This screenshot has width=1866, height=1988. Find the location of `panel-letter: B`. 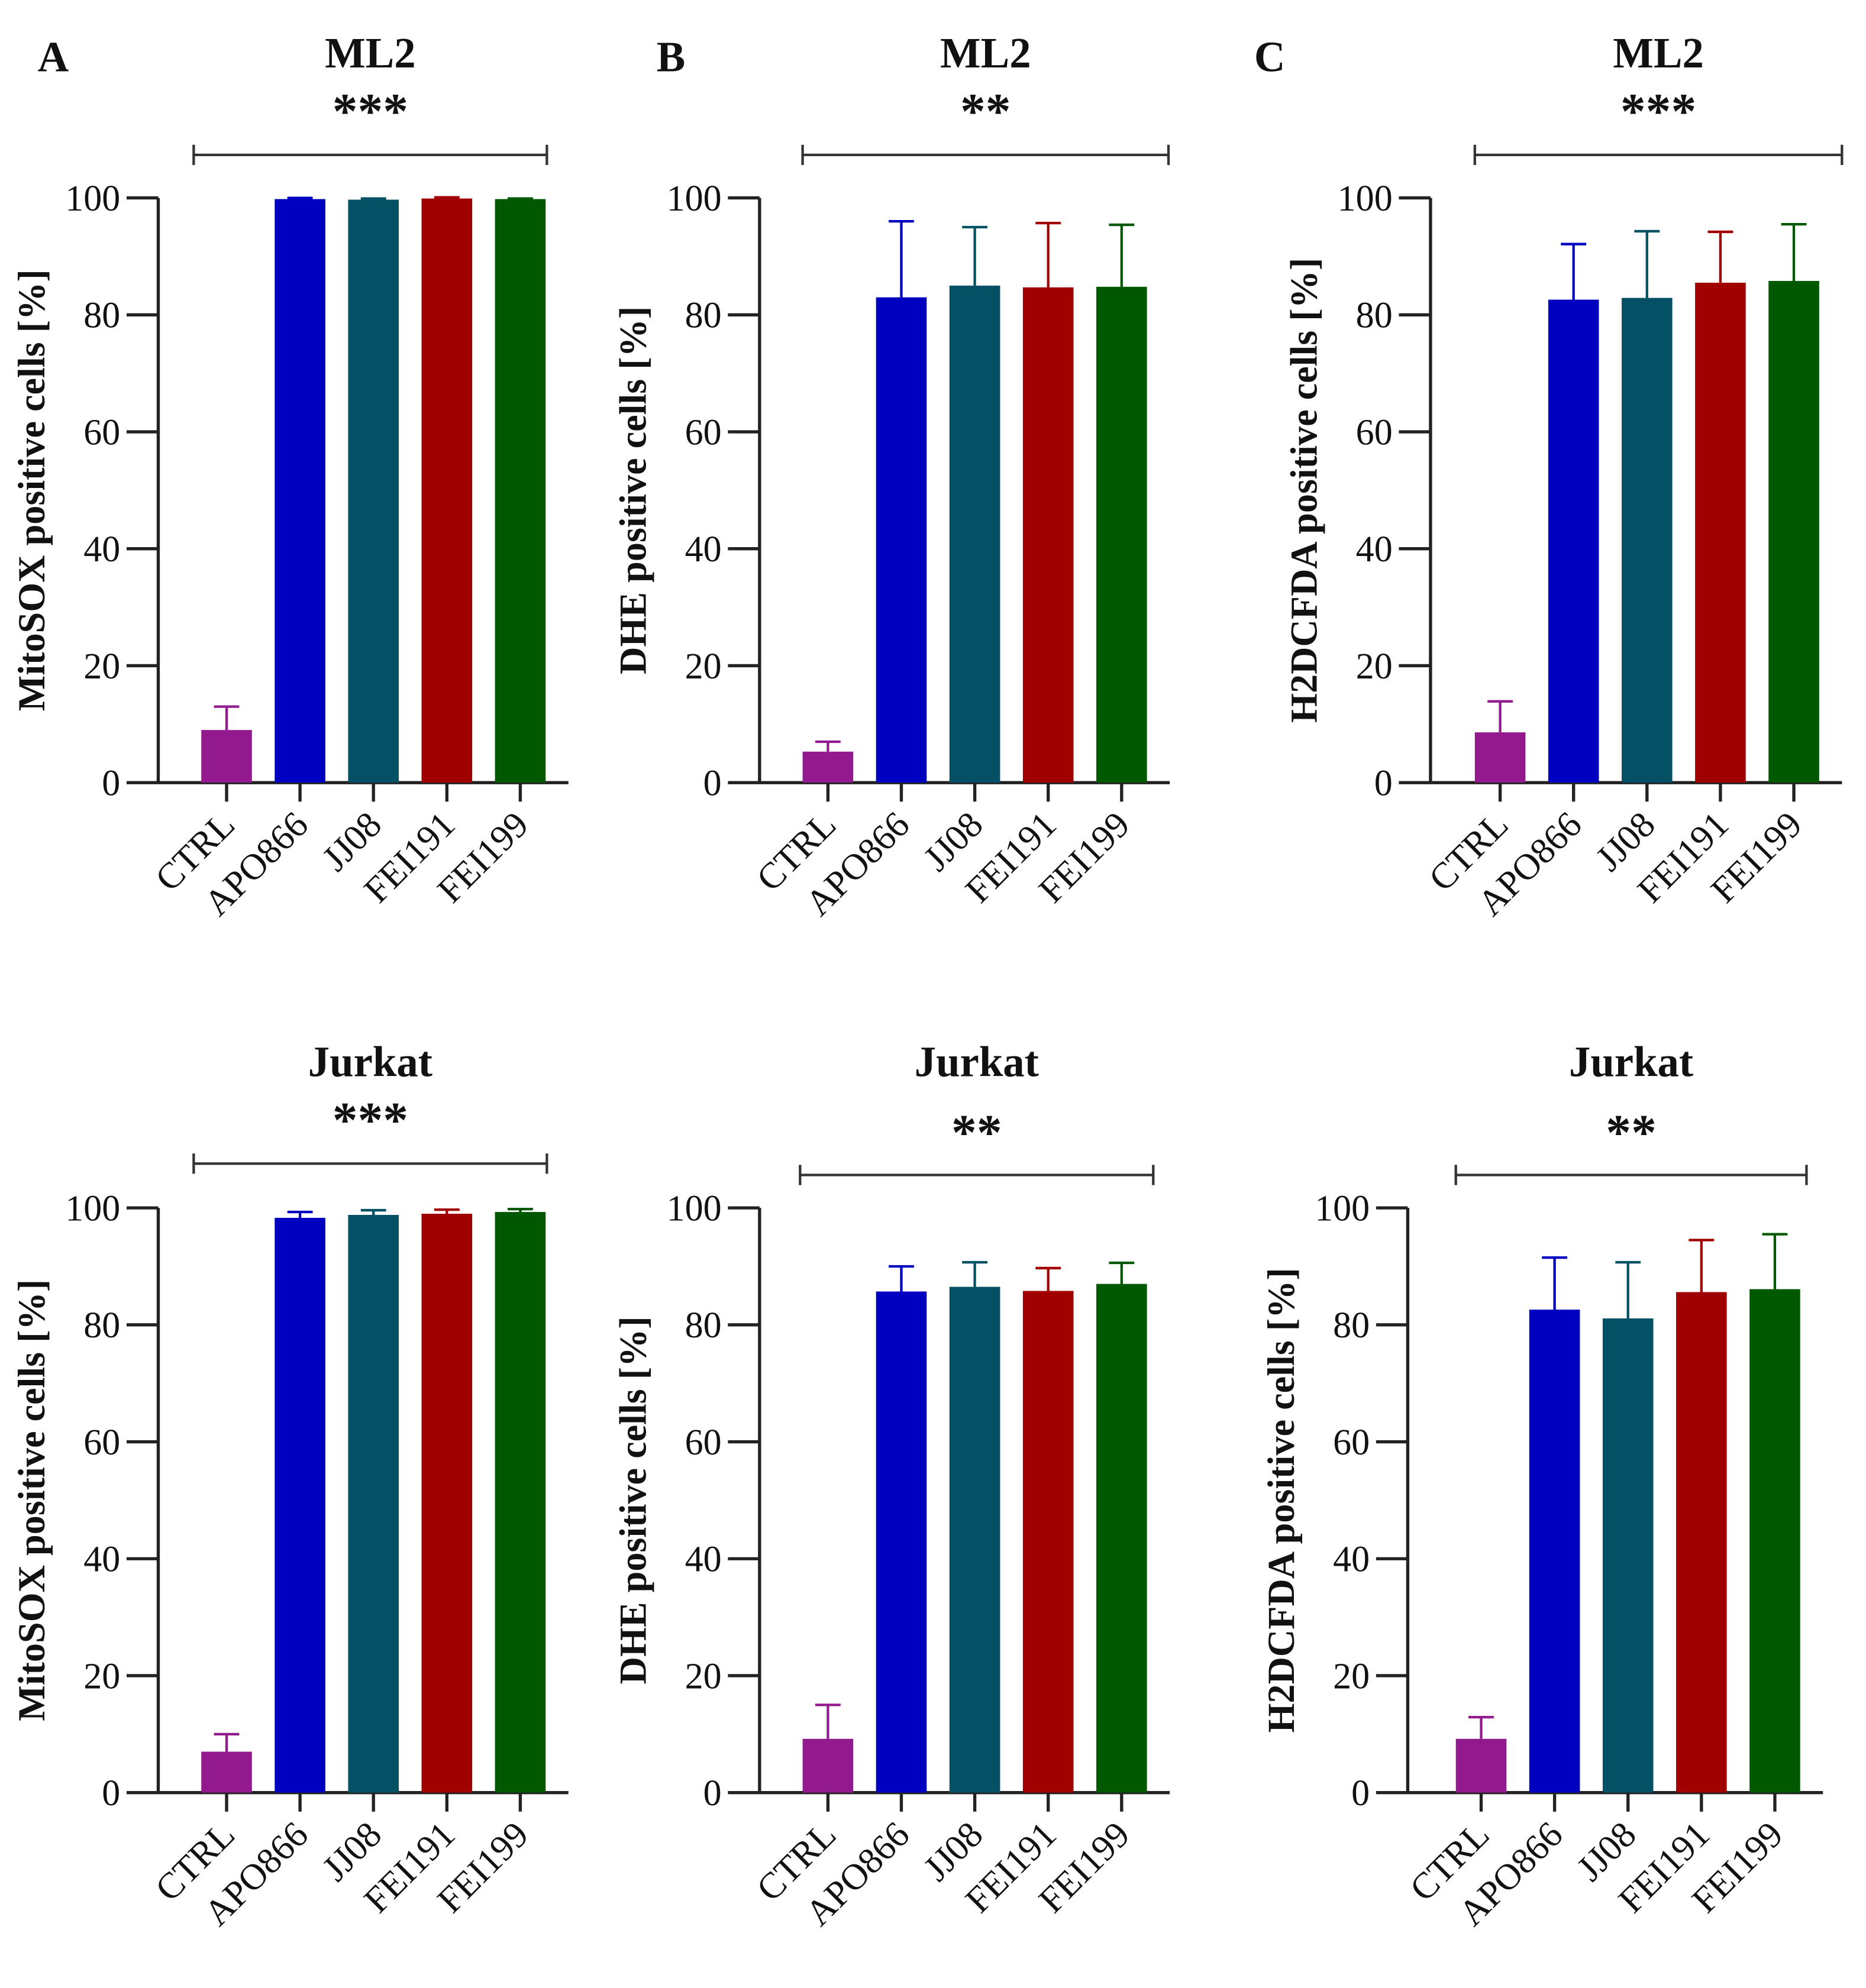

panel-letter: B is located at coordinates (671, 57).